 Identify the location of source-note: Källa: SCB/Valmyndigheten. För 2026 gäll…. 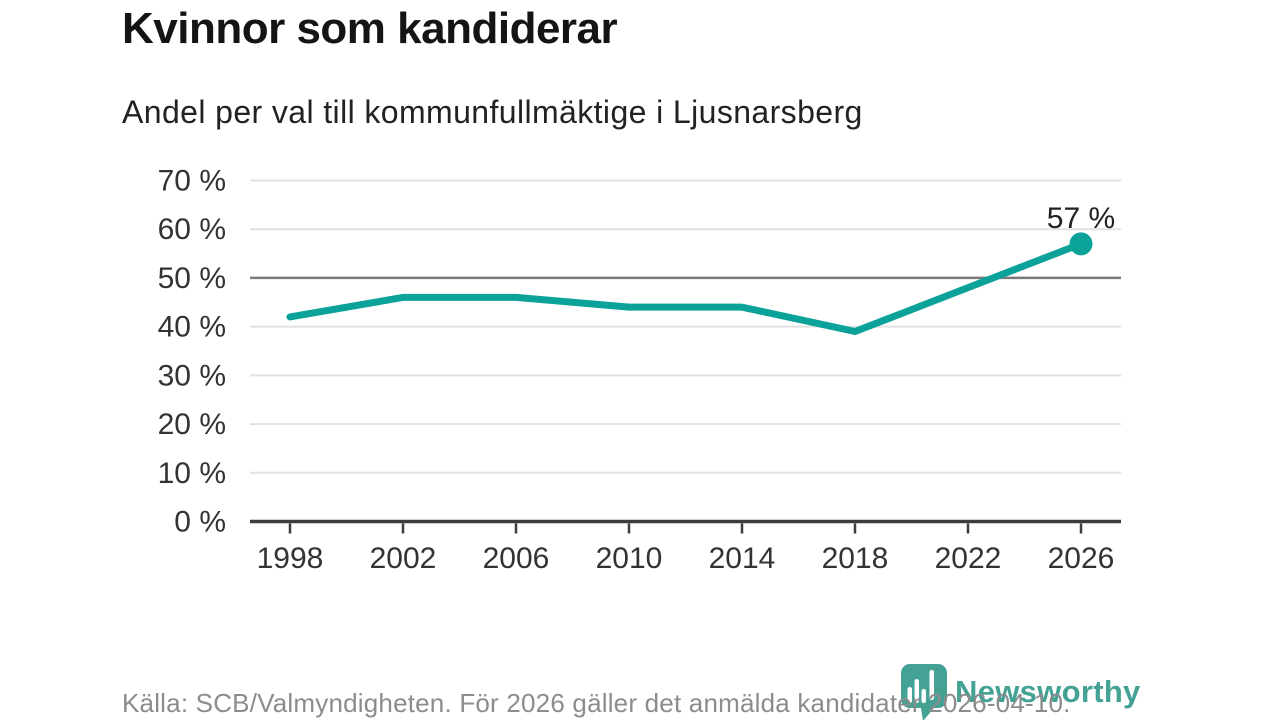
(596, 703).